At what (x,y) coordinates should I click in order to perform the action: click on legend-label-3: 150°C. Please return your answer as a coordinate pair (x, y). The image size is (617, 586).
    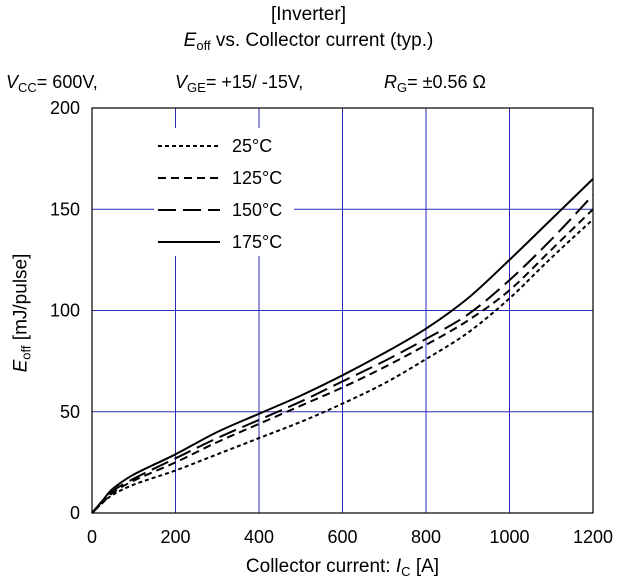
    Looking at the image, I should click on (257, 210).